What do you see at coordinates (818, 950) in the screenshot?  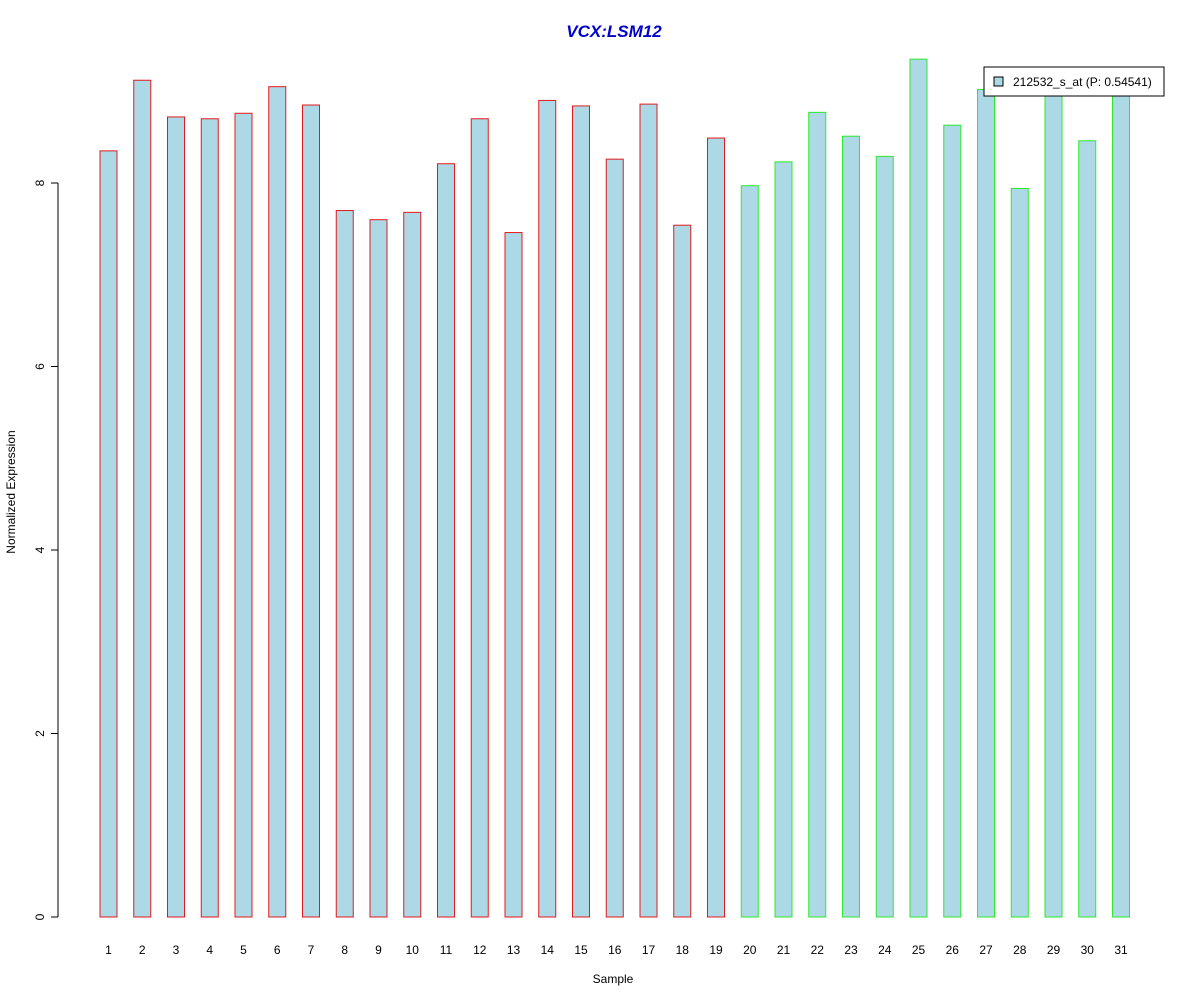 I see `x-tick-label: 22` at bounding box center [818, 950].